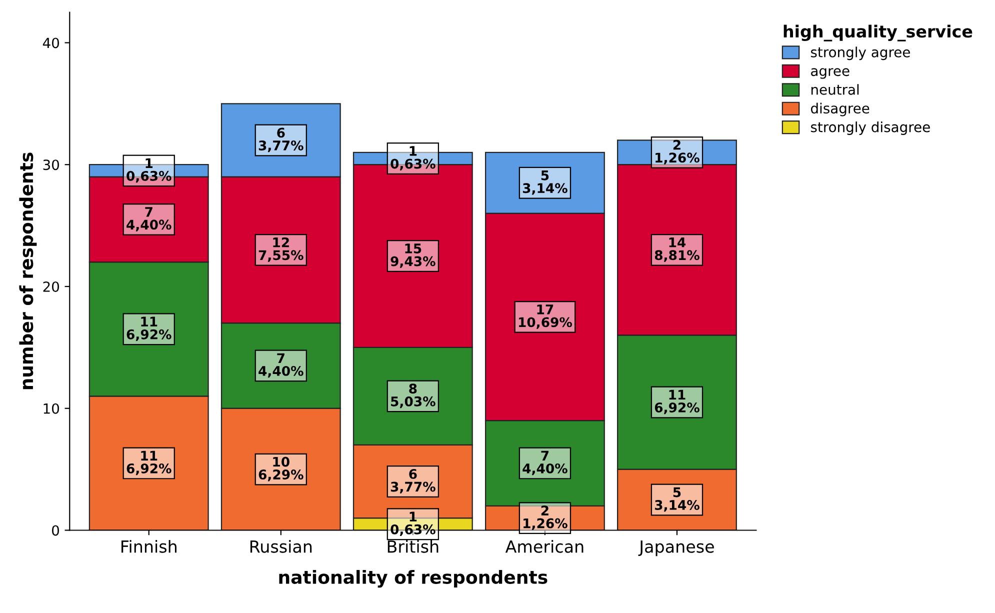 The width and height of the screenshot is (995, 613). Describe the element at coordinates (870, 128) in the screenshot. I see `legend-label: strongly disagree` at that location.